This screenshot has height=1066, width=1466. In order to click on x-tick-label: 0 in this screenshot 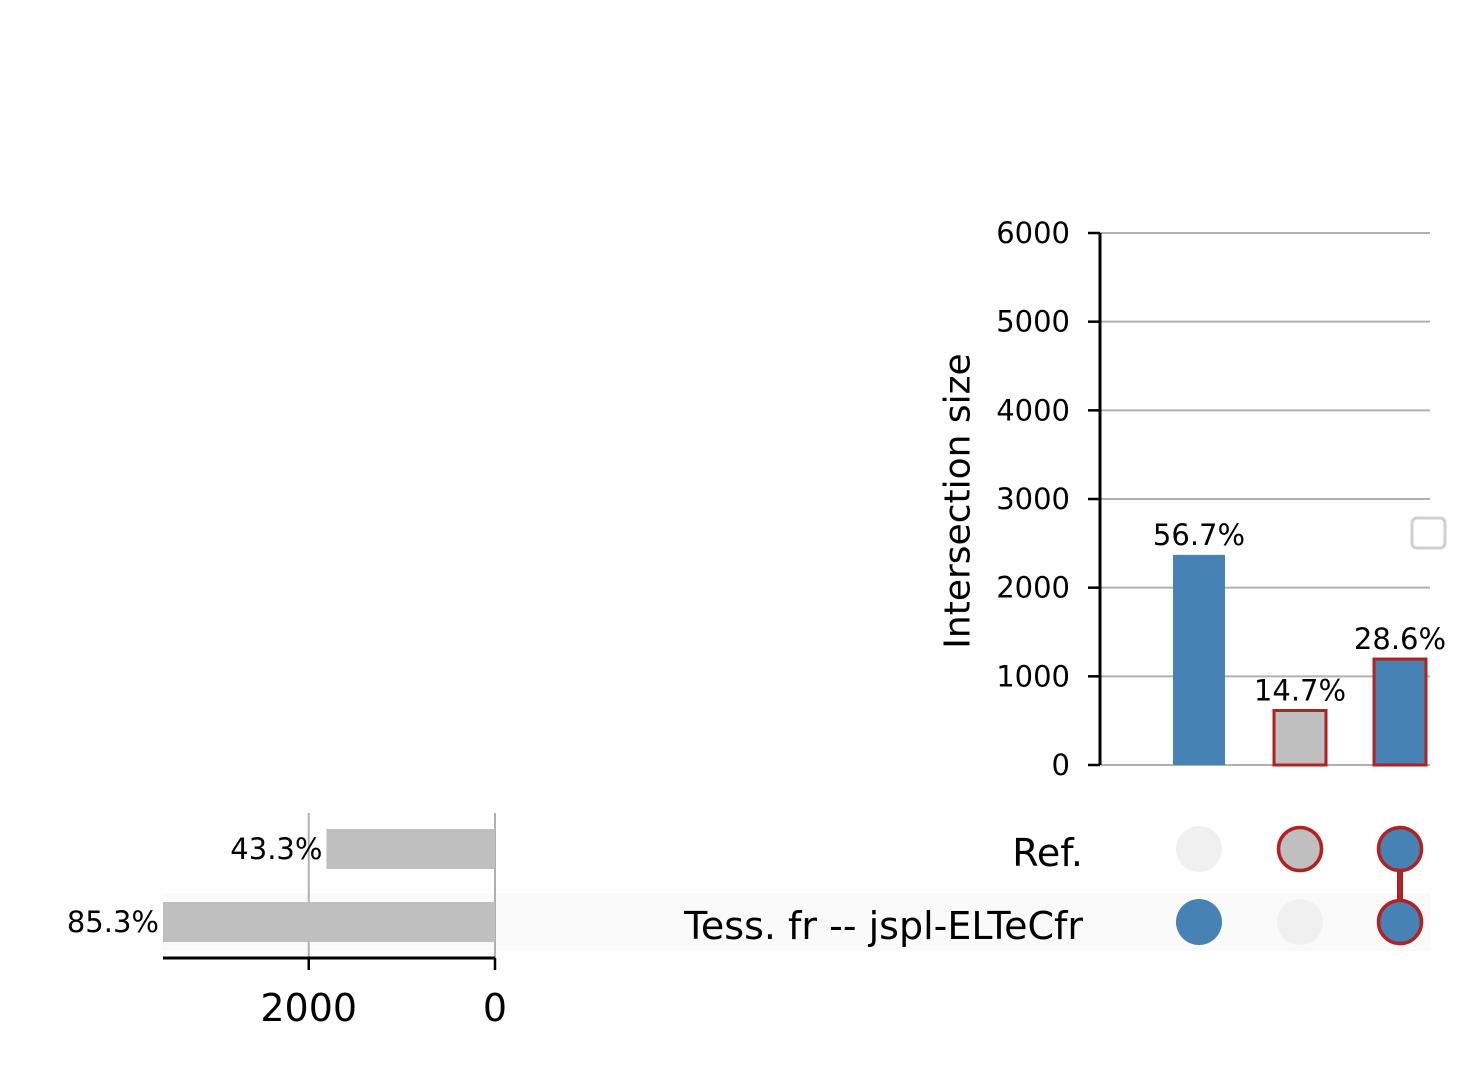, I will do `click(495, 1008)`.